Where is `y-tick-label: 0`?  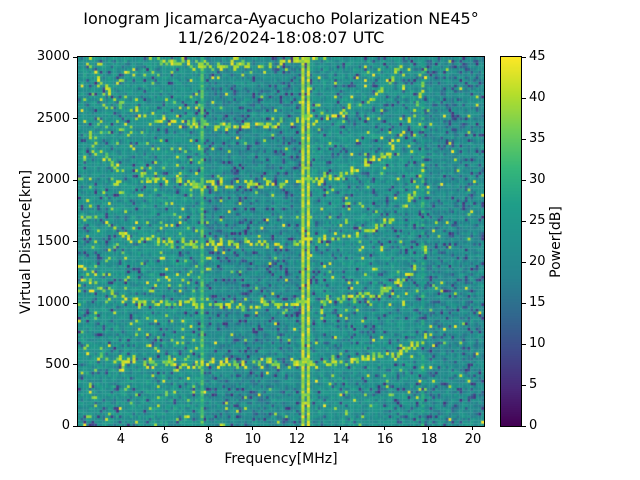 y-tick-label: 0 is located at coordinates (65, 425).